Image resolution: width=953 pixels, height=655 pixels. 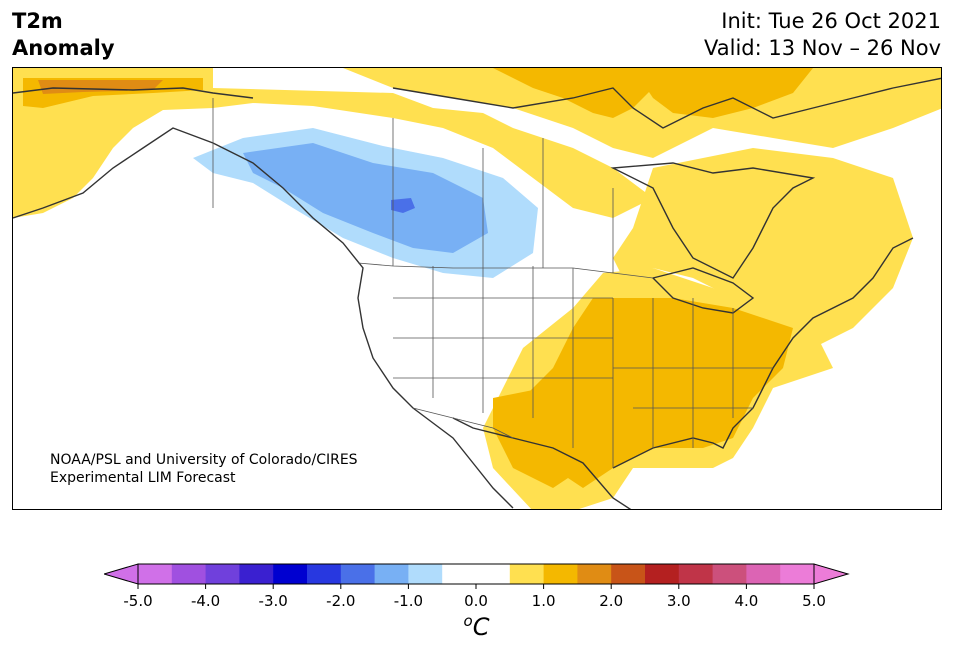 I want to click on coast-arctic, so click(x=666, y=103).